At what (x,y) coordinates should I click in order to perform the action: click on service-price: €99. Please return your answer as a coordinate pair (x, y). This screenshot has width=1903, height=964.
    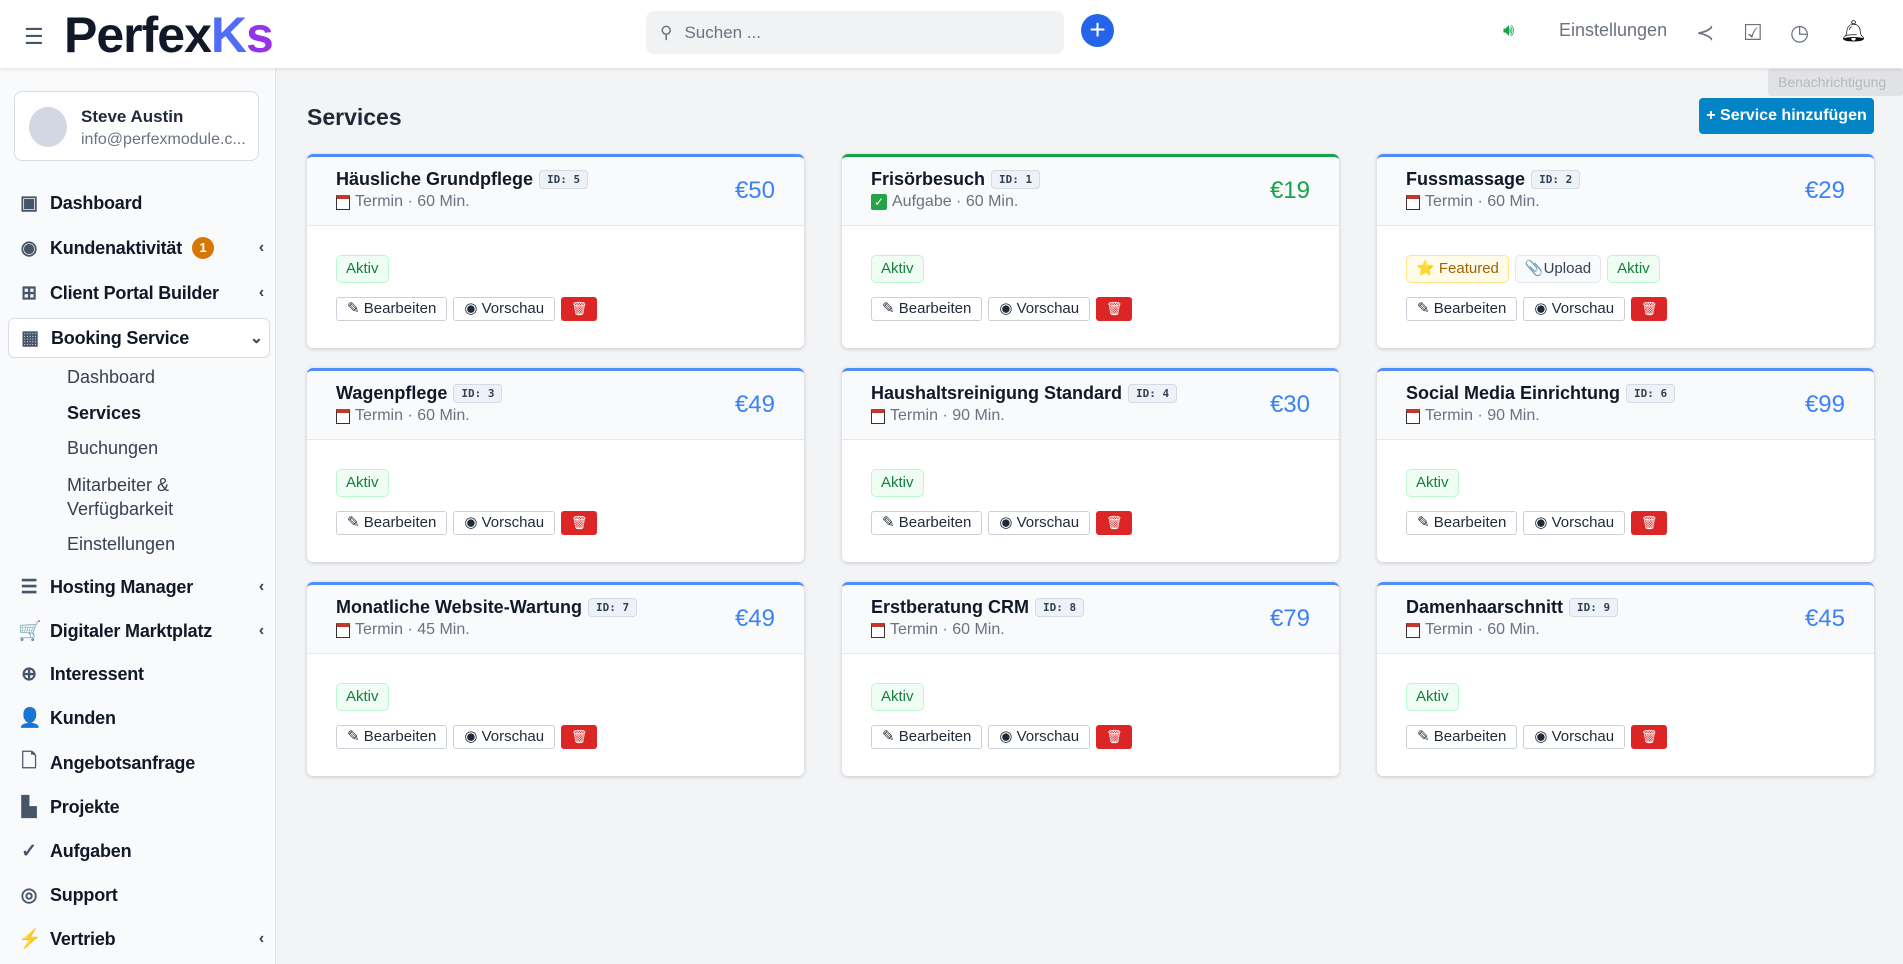
    Looking at the image, I should click on (1824, 404).